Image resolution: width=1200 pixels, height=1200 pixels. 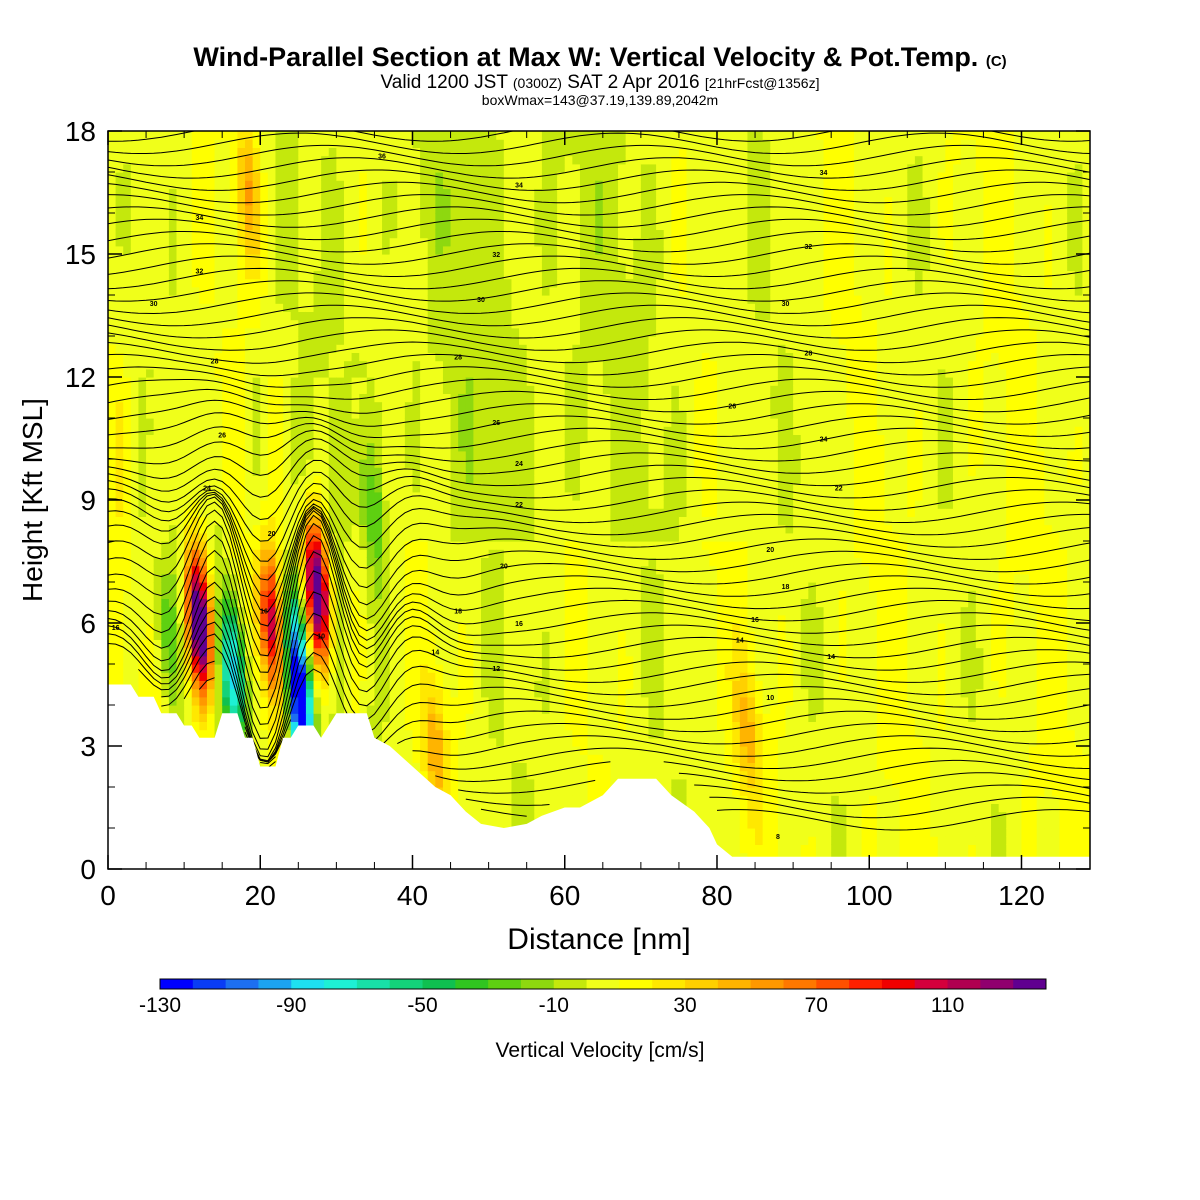 I want to click on colorbar-tick-label: -90, so click(x=291, y=1005).